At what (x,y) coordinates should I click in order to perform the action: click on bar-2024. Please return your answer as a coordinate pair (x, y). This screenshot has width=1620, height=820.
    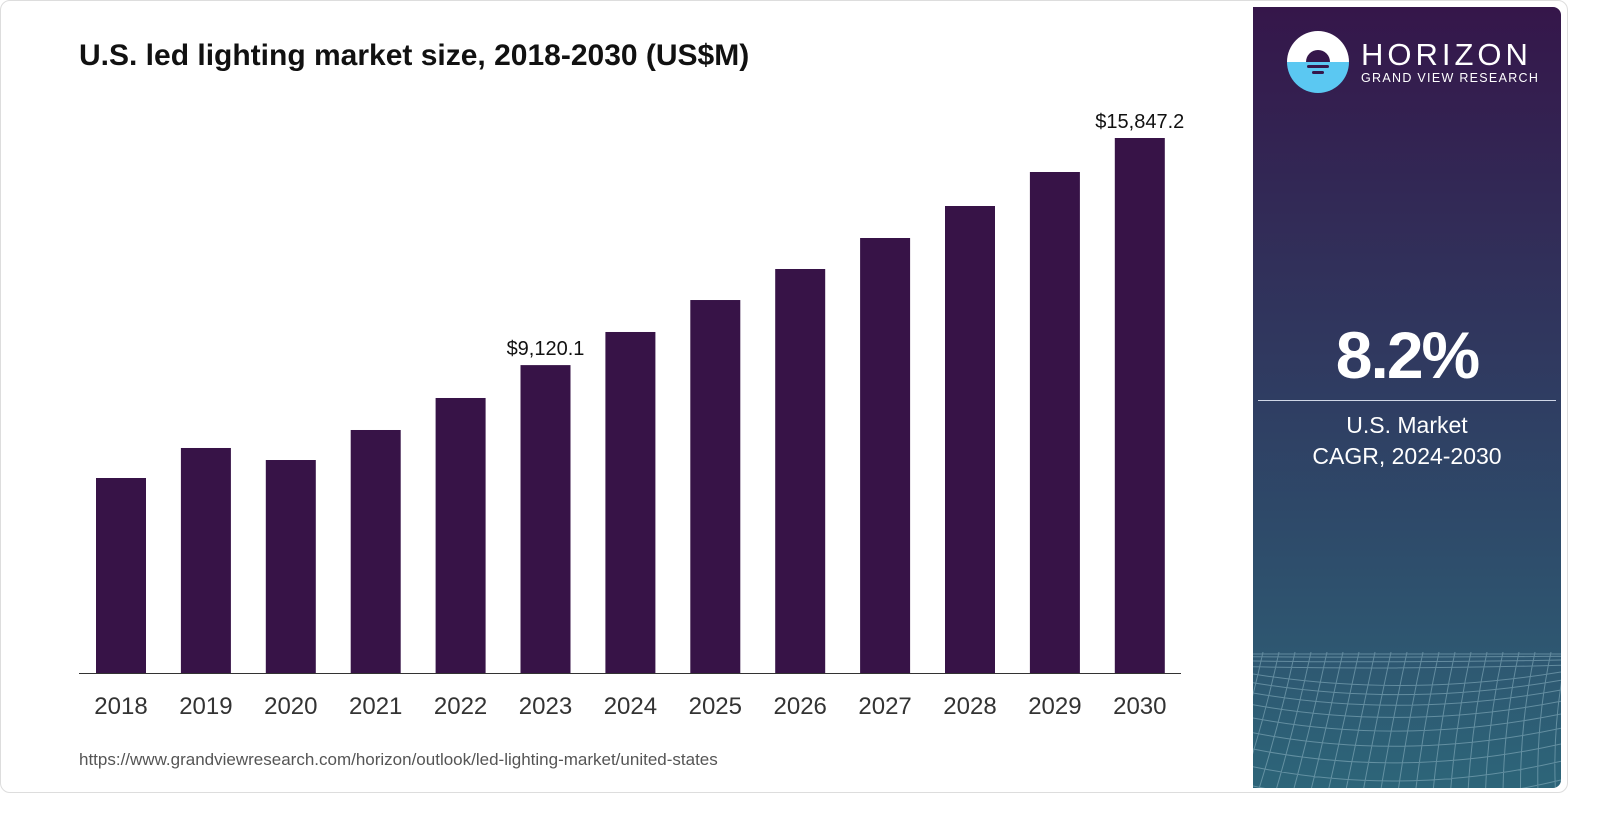
    Looking at the image, I should click on (630, 502).